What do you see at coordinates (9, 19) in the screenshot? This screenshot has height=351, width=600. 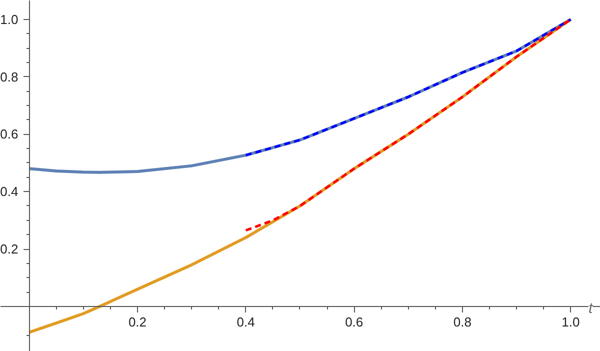 I see `y-tick-label: 1.0` at bounding box center [9, 19].